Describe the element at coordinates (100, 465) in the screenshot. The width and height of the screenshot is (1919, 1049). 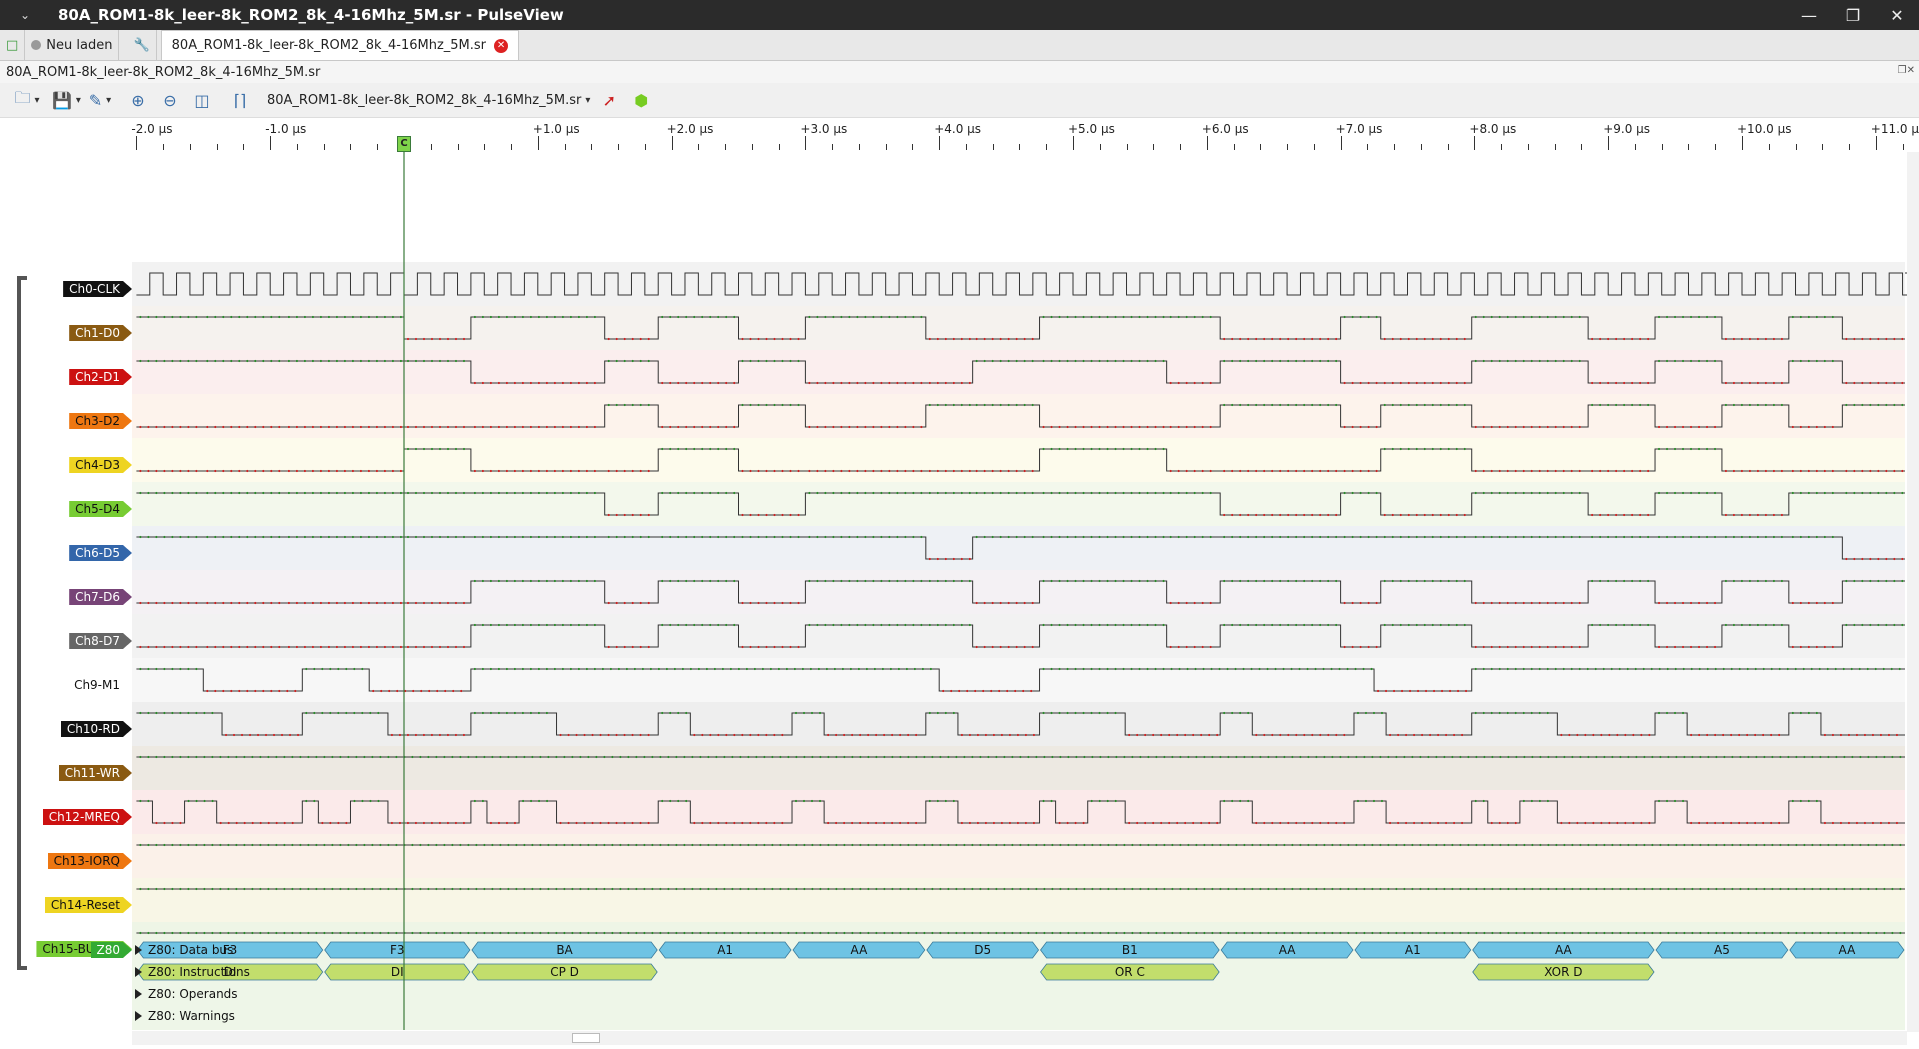
I see `channel-label: Ch4-D3` at that location.